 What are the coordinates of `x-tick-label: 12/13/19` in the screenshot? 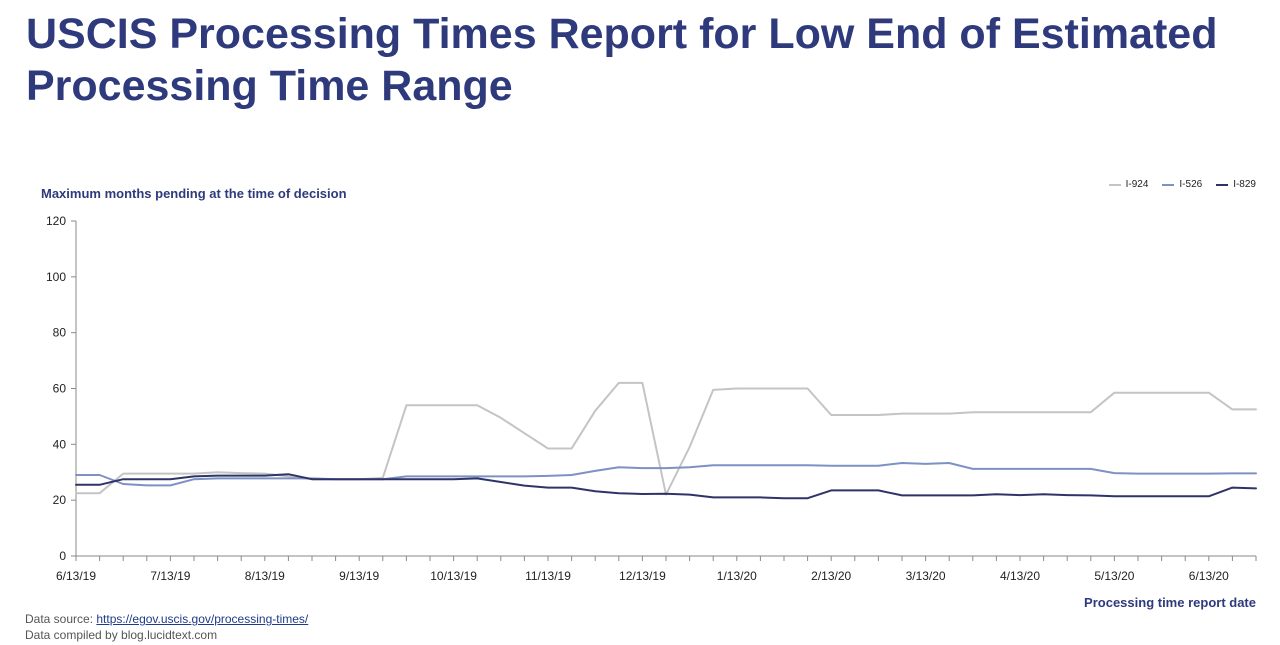 It's located at (642, 576).